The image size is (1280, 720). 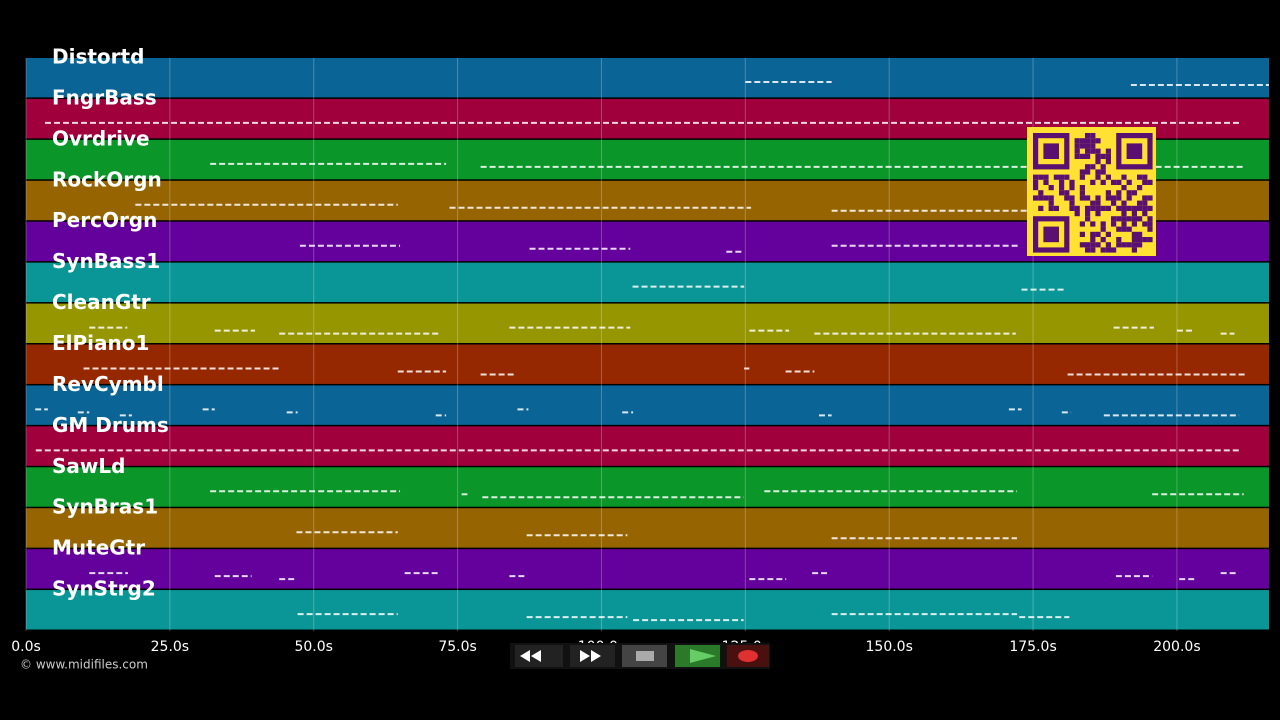 What do you see at coordinates (889, 647) in the screenshot?
I see `x-tick-label: 150.0s` at bounding box center [889, 647].